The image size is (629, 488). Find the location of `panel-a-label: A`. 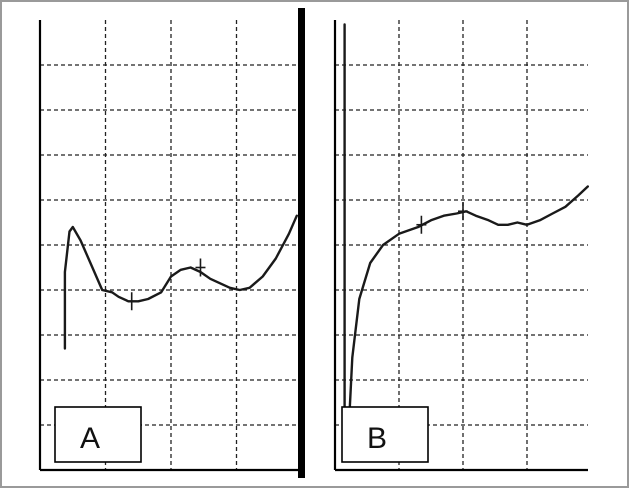

panel-a-label: A is located at coordinates (90, 438).